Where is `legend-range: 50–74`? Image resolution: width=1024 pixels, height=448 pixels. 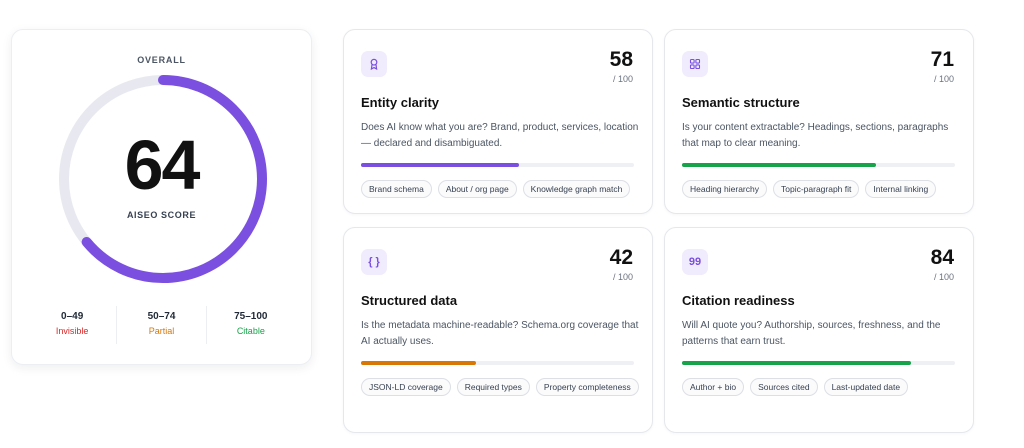 legend-range: 50–74 is located at coordinates (161, 316).